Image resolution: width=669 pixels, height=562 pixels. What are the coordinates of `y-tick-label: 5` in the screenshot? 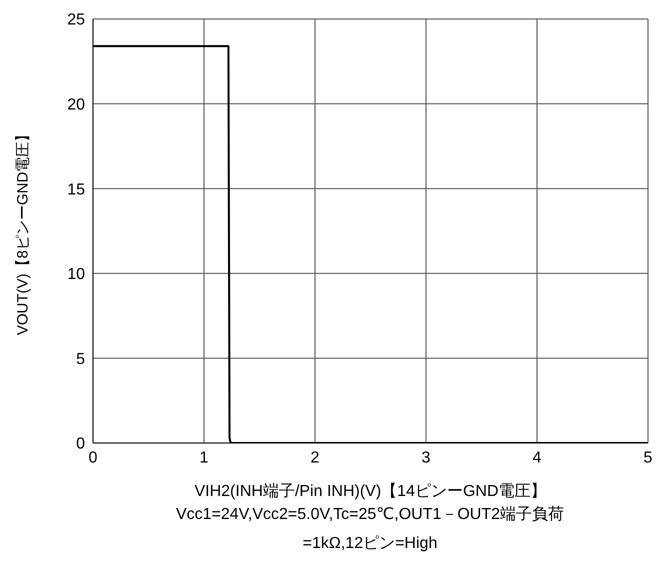 It's located at (81, 359).